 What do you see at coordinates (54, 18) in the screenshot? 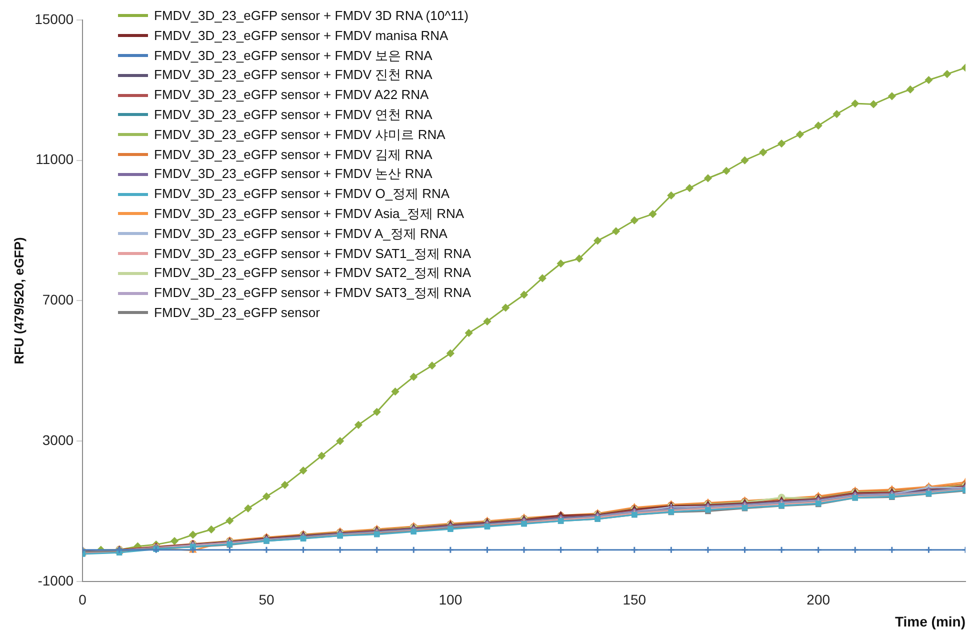
I see `y-tick-label: 15000` at bounding box center [54, 18].